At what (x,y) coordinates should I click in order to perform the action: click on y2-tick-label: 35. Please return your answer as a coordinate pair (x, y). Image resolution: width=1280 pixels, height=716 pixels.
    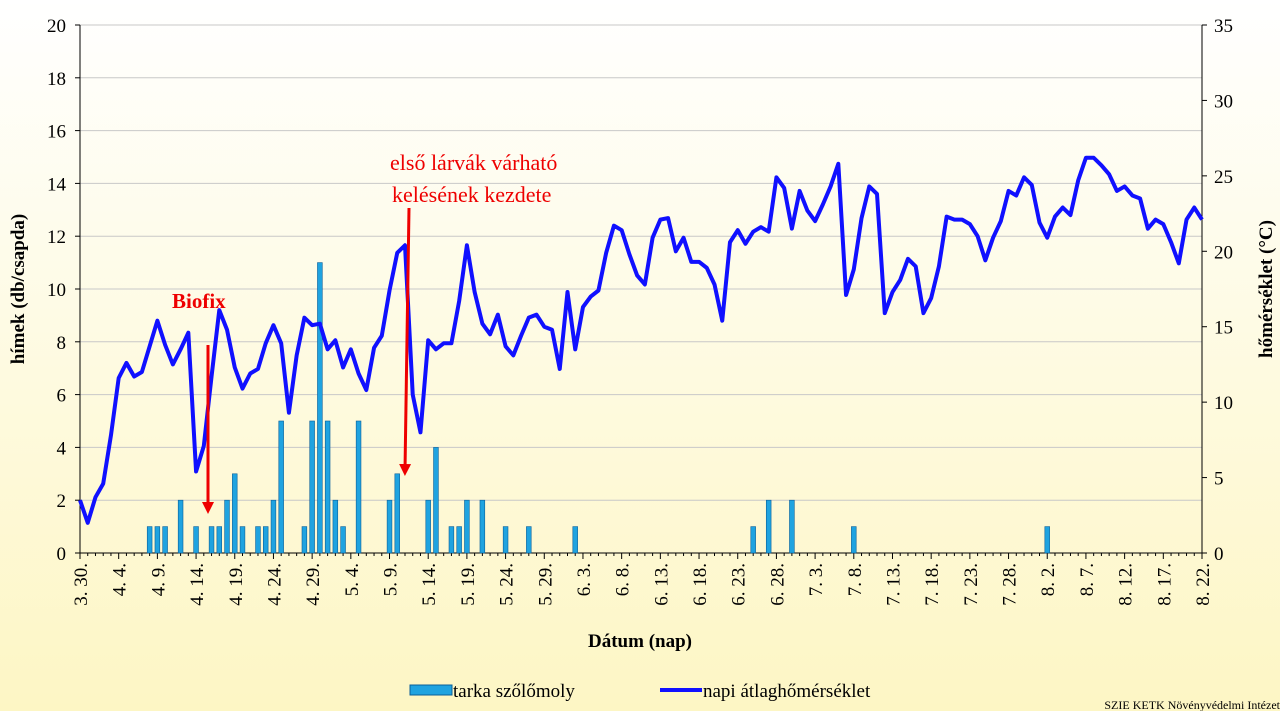
    Looking at the image, I should click on (1223, 26).